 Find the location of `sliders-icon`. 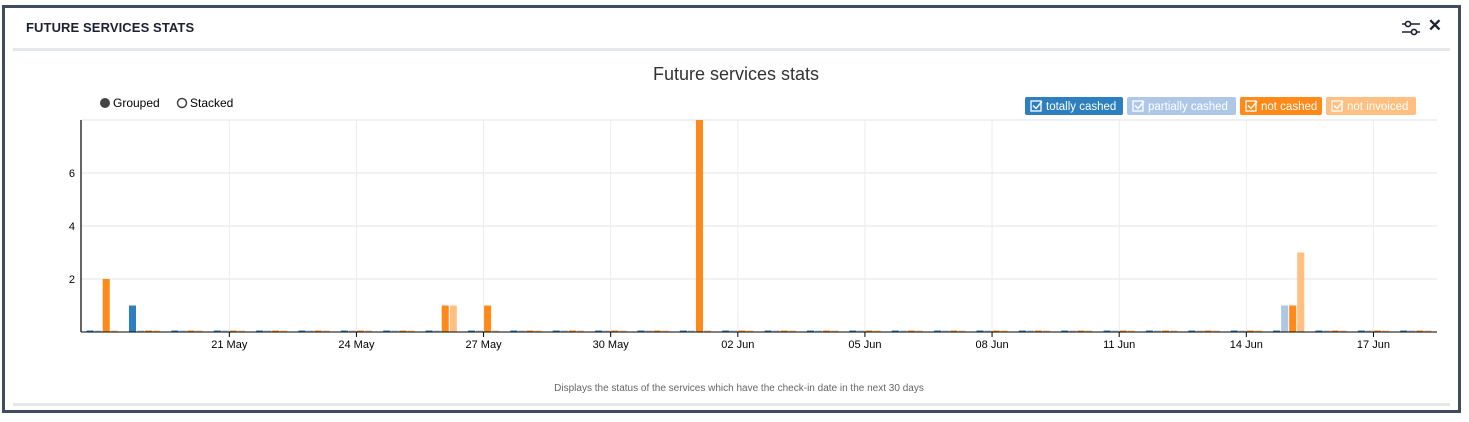

sliders-icon is located at coordinates (1411, 28).